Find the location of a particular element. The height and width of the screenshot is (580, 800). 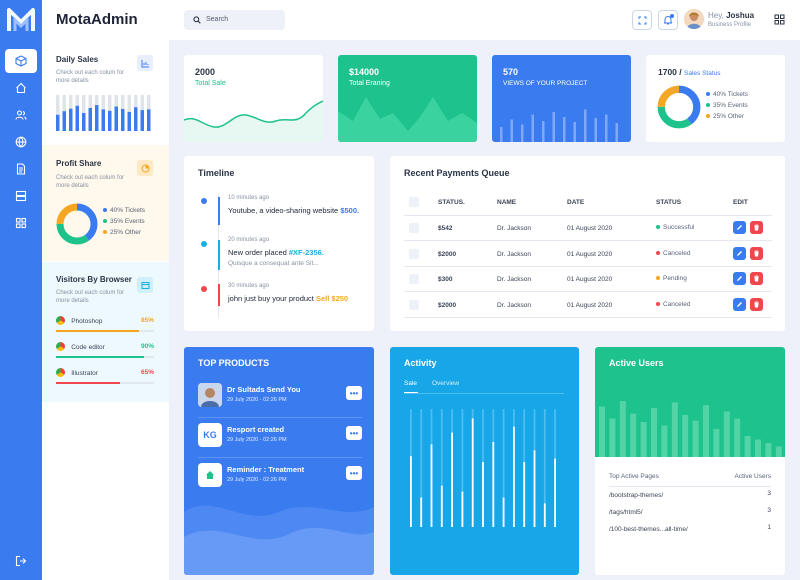

active-page-row: /bootstrap-themes/ 3 is located at coordinates (690, 494).